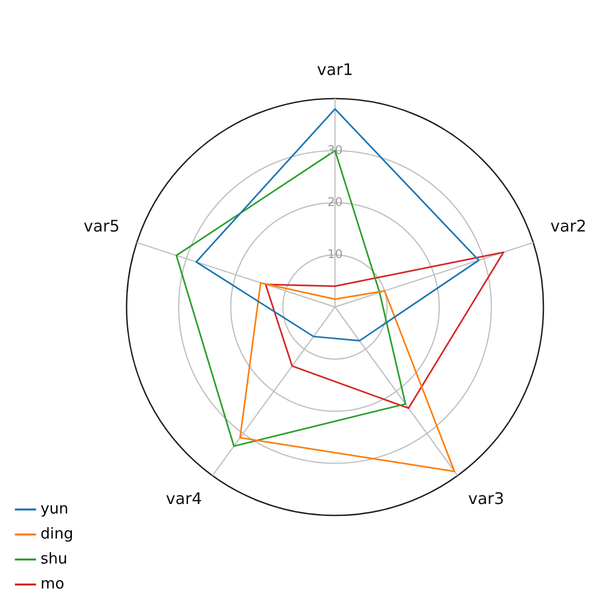 This screenshot has height=615, width=600. I want to click on spoke-label: var5, so click(102, 226).